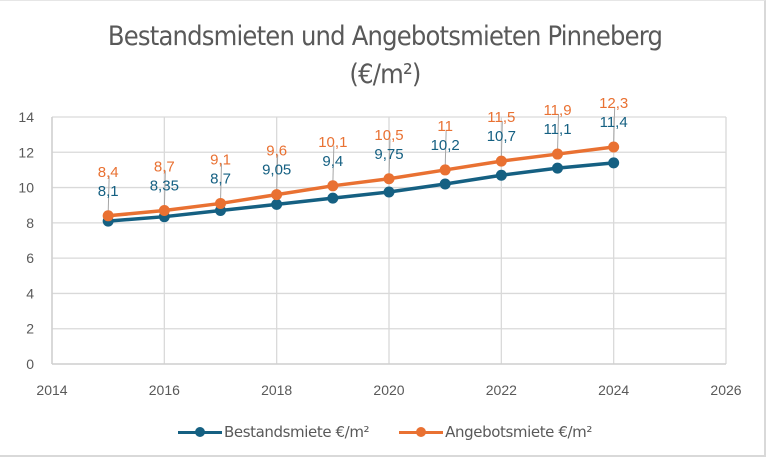 The height and width of the screenshot is (463, 770). Describe the element at coordinates (30, 364) in the screenshot. I see `y-tick-label: 0` at that location.